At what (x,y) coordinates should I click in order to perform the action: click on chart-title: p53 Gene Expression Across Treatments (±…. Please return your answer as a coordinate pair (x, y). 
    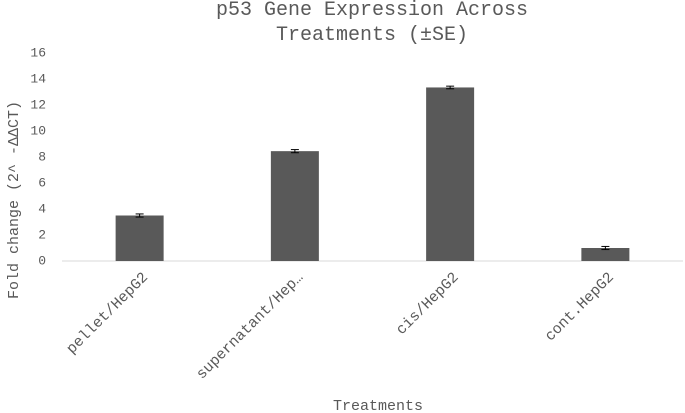
    Looking at the image, I should click on (372, 23).